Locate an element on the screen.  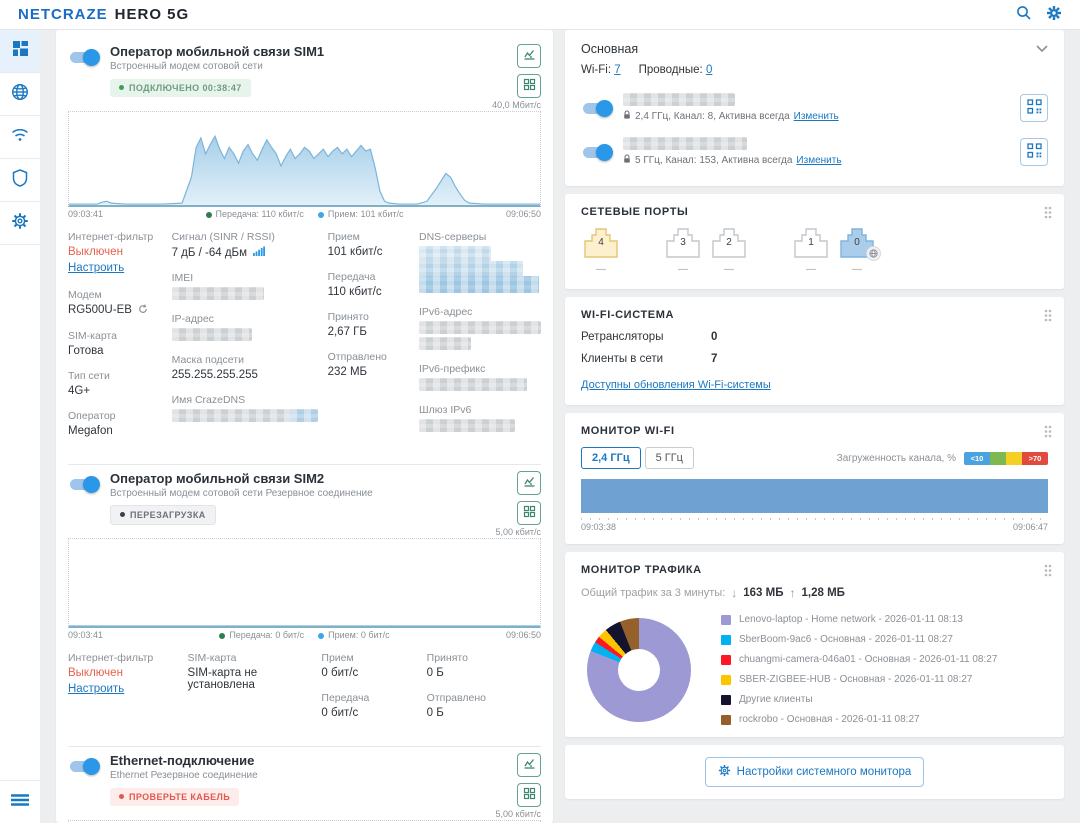
gear-icon is located at coordinates (1054, 14).